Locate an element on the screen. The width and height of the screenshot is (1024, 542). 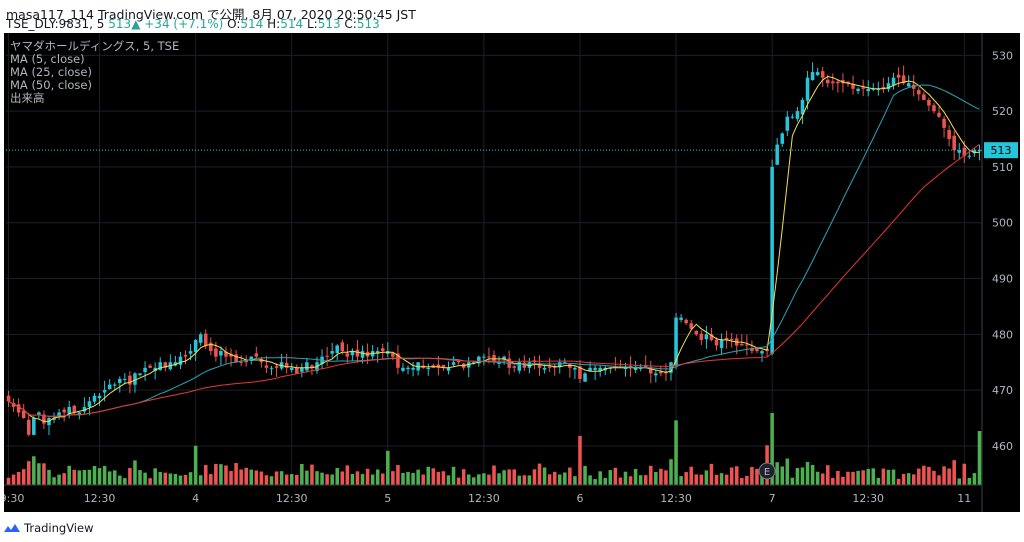
y-tick-label: 500 is located at coordinates (1002, 223).